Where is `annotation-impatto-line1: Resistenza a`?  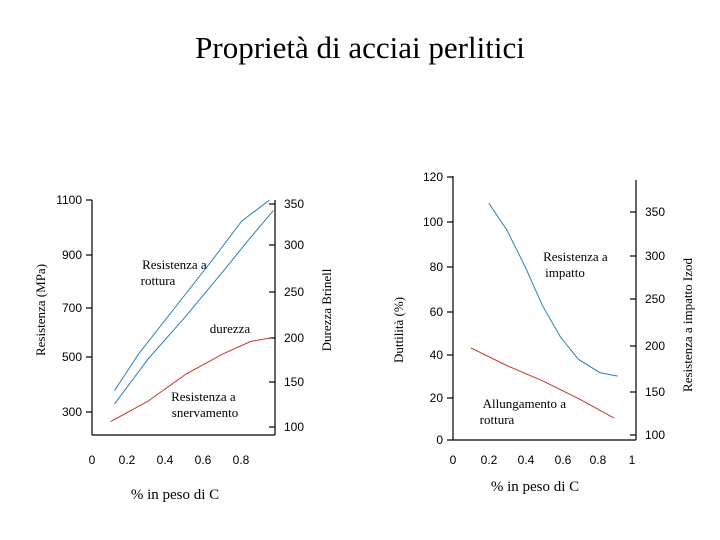
annotation-impatto-line1: Resistenza a is located at coordinates (575, 256).